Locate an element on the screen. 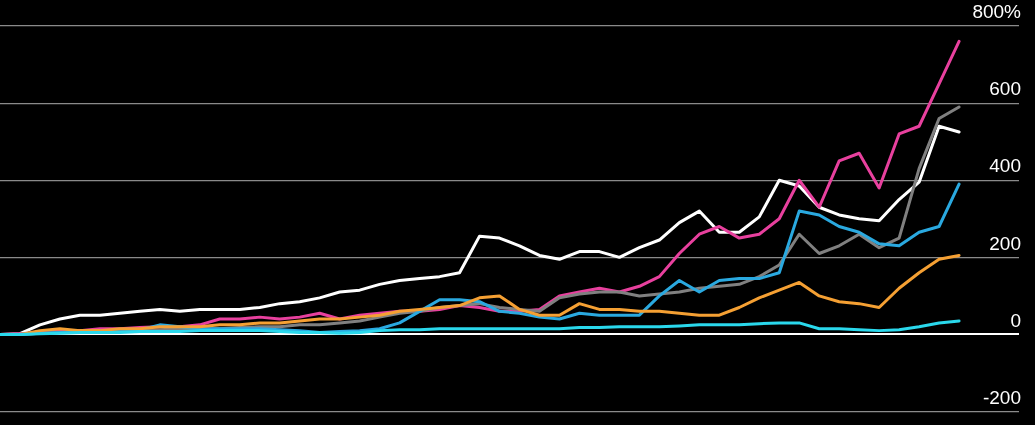 This screenshot has width=1035, height=425. y-tick-label: 400 is located at coordinates (1005, 166).